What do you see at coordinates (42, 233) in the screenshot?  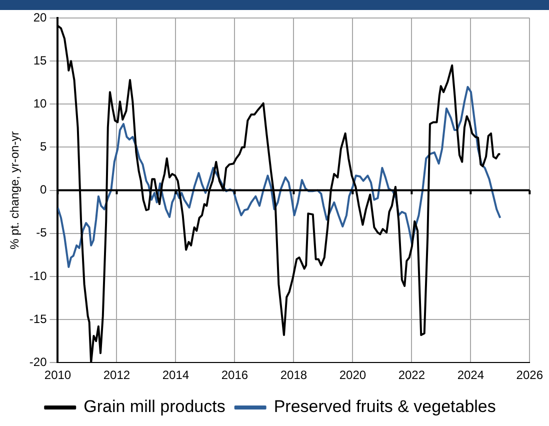 I see `y-tick-label: -5` at bounding box center [42, 233].